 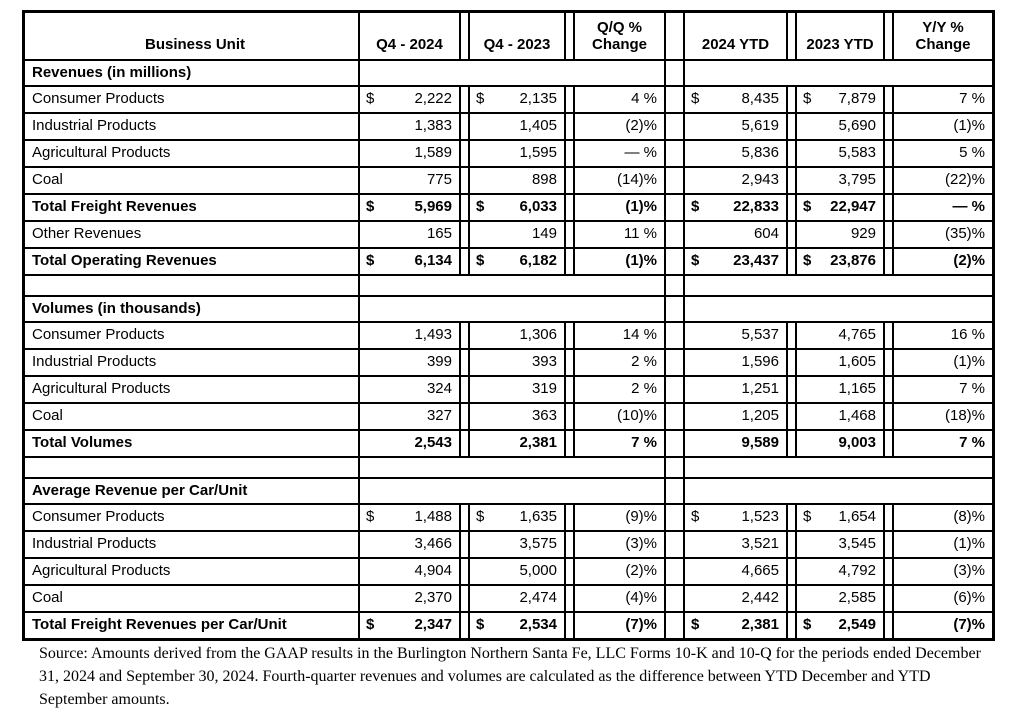 What do you see at coordinates (735, 597) in the screenshot?
I see `cell-ytd-2024: 2,442` at bounding box center [735, 597].